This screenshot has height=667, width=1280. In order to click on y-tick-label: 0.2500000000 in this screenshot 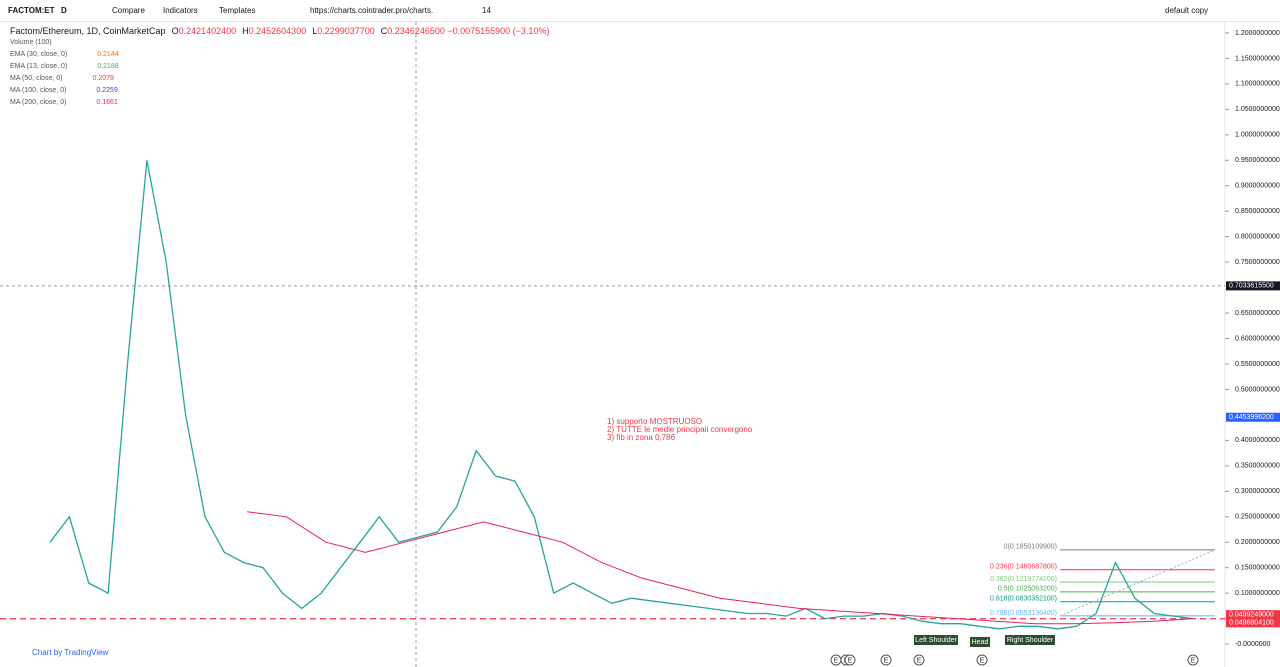, I will do `click(1257, 517)`.